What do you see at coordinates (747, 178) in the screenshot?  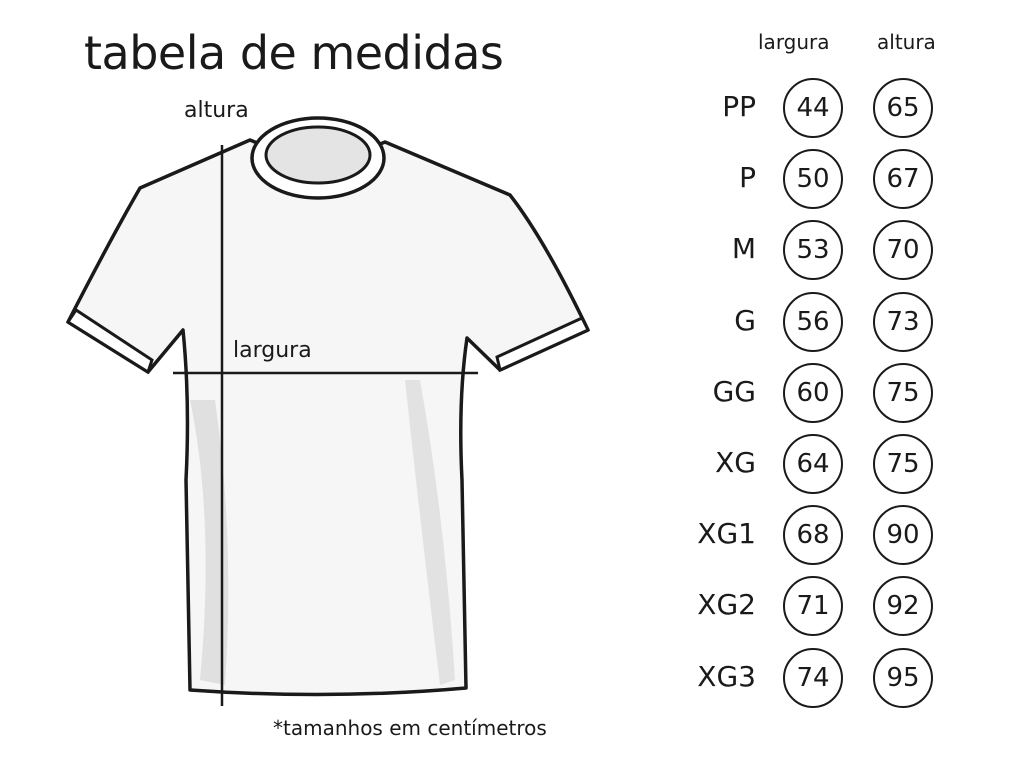 I see `size-label: P` at bounding box center [747, 178].